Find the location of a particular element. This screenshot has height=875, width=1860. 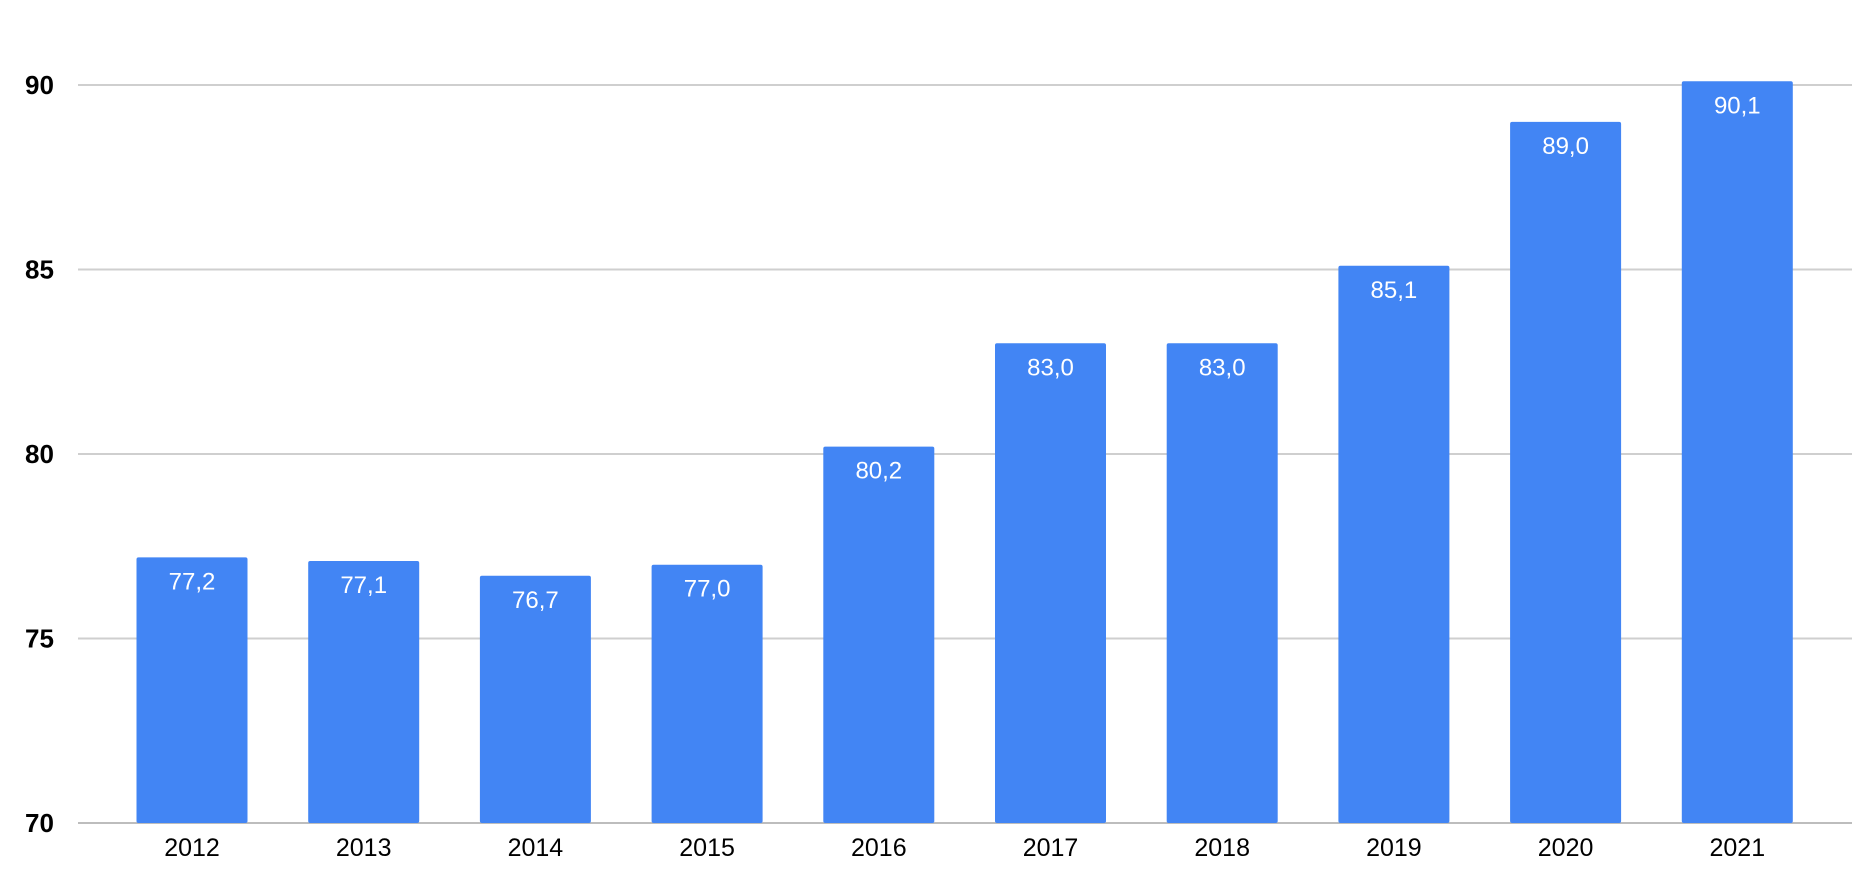

data-label: 85,1 is located at coordinates (1394, 290).